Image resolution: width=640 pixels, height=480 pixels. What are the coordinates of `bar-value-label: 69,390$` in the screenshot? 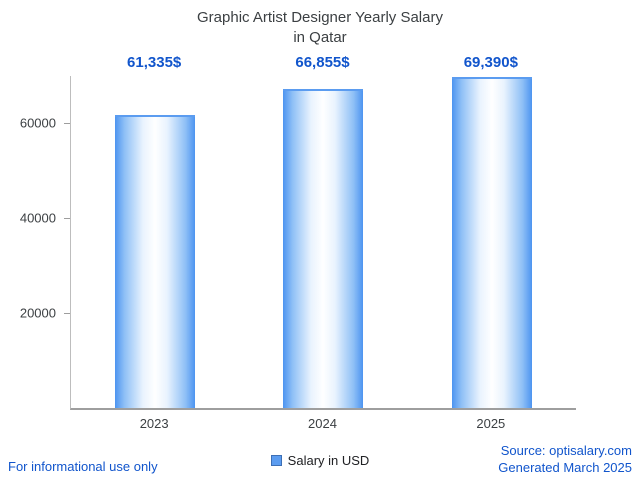 It's located at (490, 62).